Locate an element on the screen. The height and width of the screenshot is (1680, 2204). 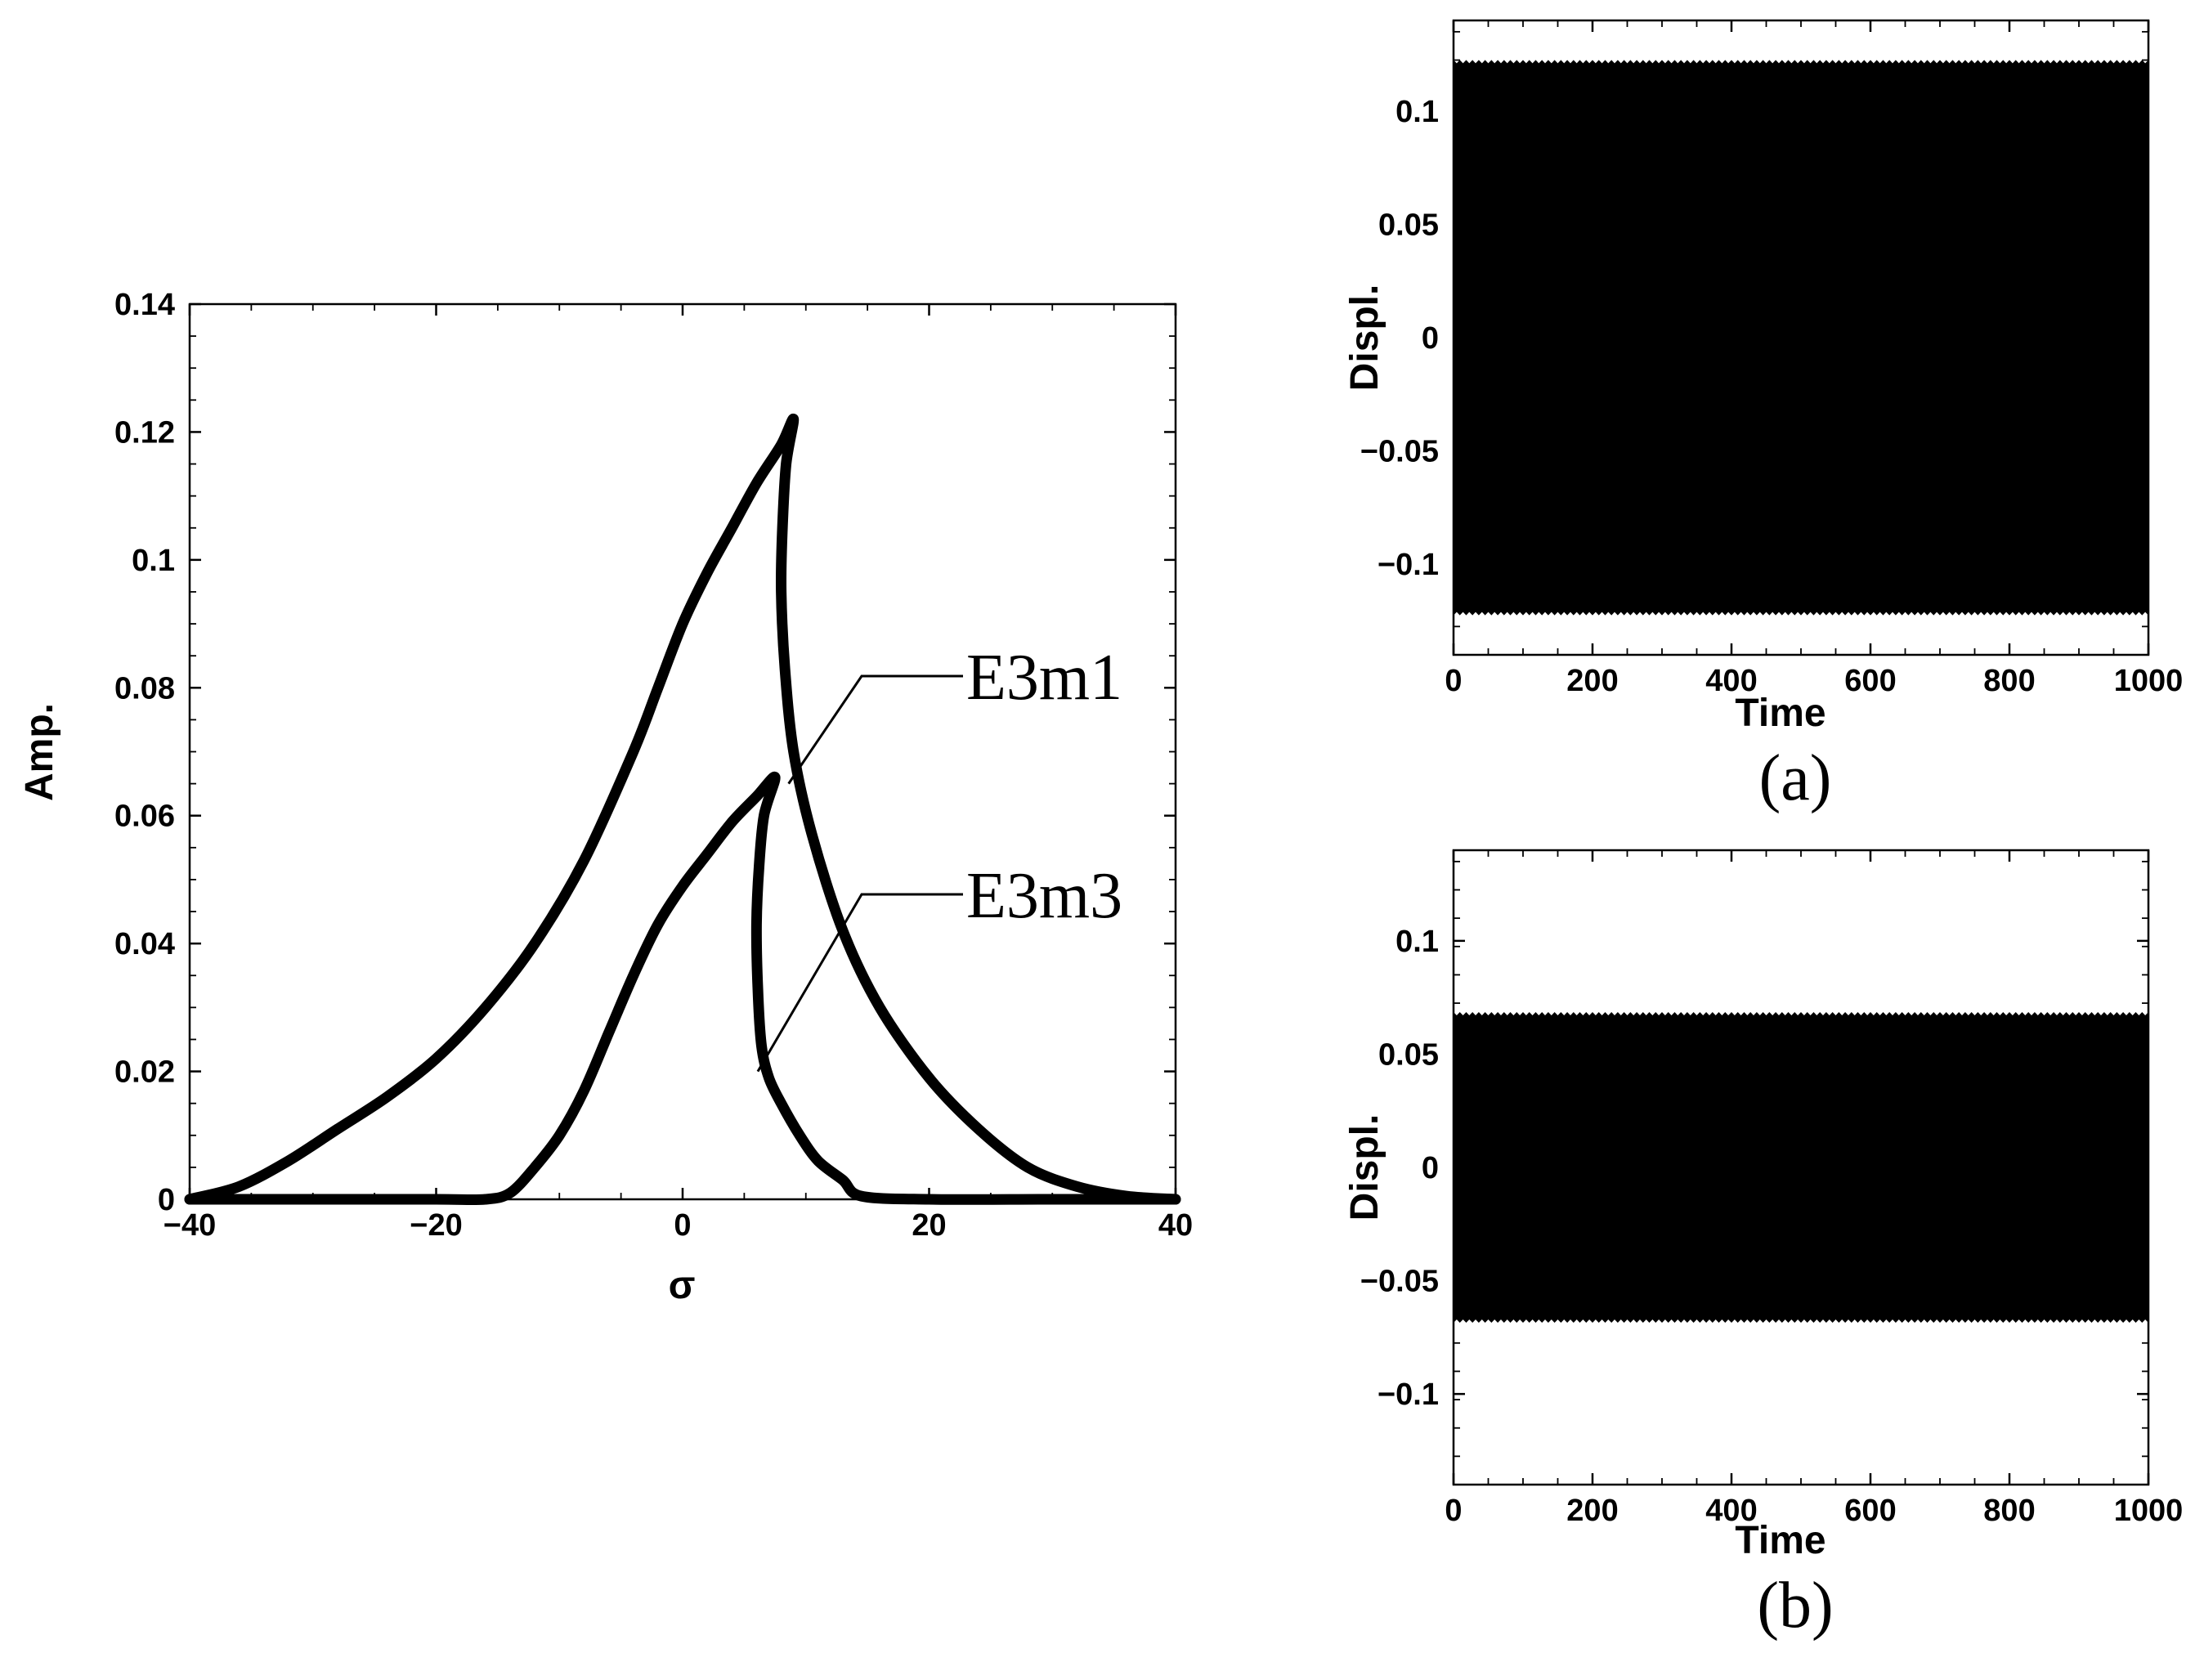
x-axis-label: σ is located at coordinates (682, 1286).